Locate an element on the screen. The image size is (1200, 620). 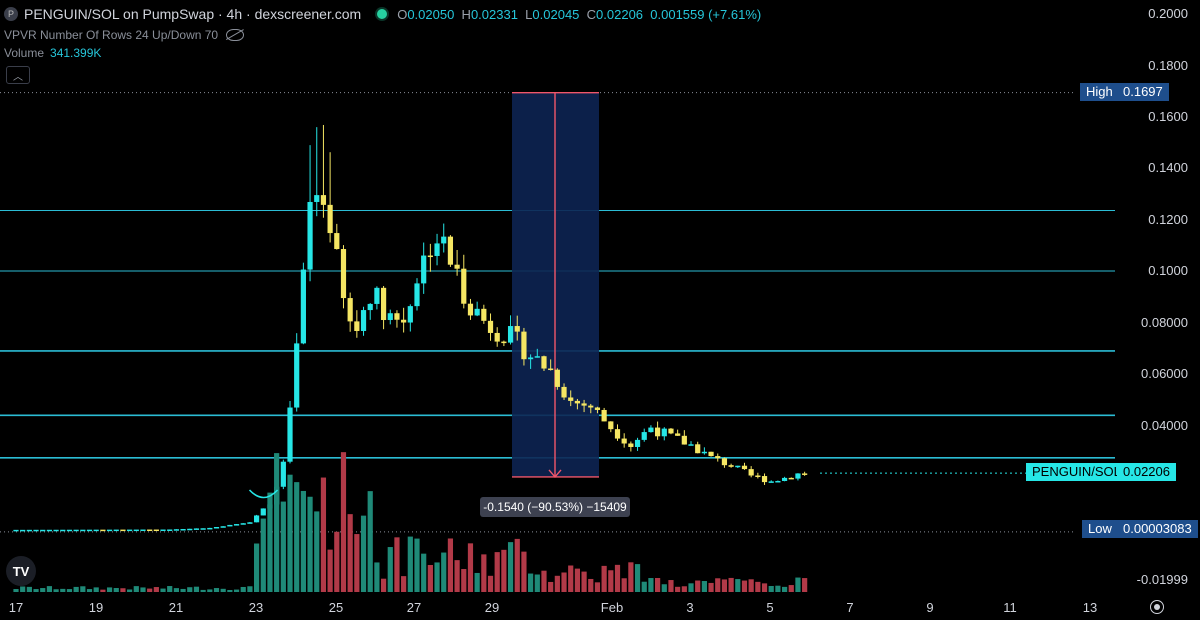
settings-icon is located at coordinates (1157, 607).